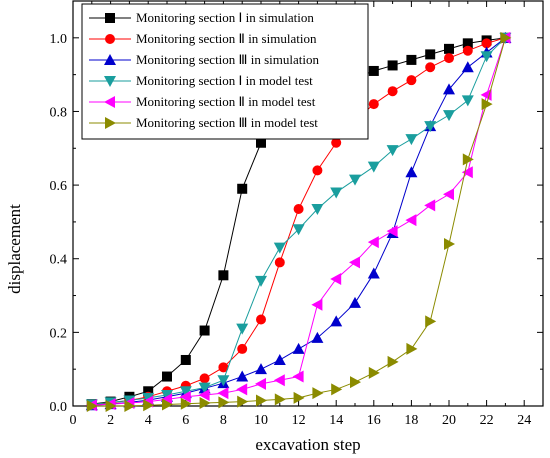 Image resolution: width=550 pixels, height=458 pixels. Describe the element at coordinates (524, 420) in the screenshot. I see `x-tick-label: 24` at that location.